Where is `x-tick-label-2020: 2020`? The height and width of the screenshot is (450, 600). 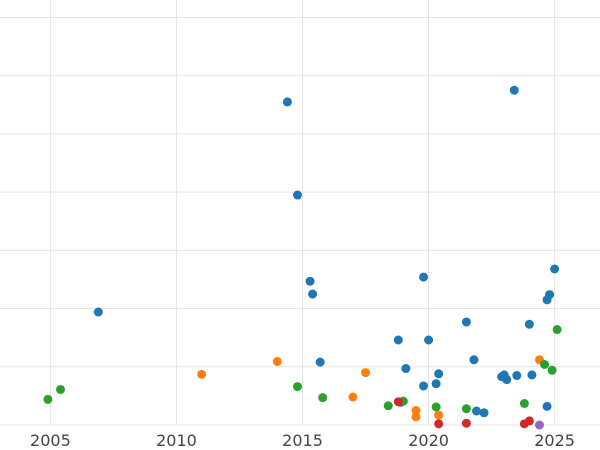 x-tick-label-2020: 2020 is located at coordinates (428, 440).